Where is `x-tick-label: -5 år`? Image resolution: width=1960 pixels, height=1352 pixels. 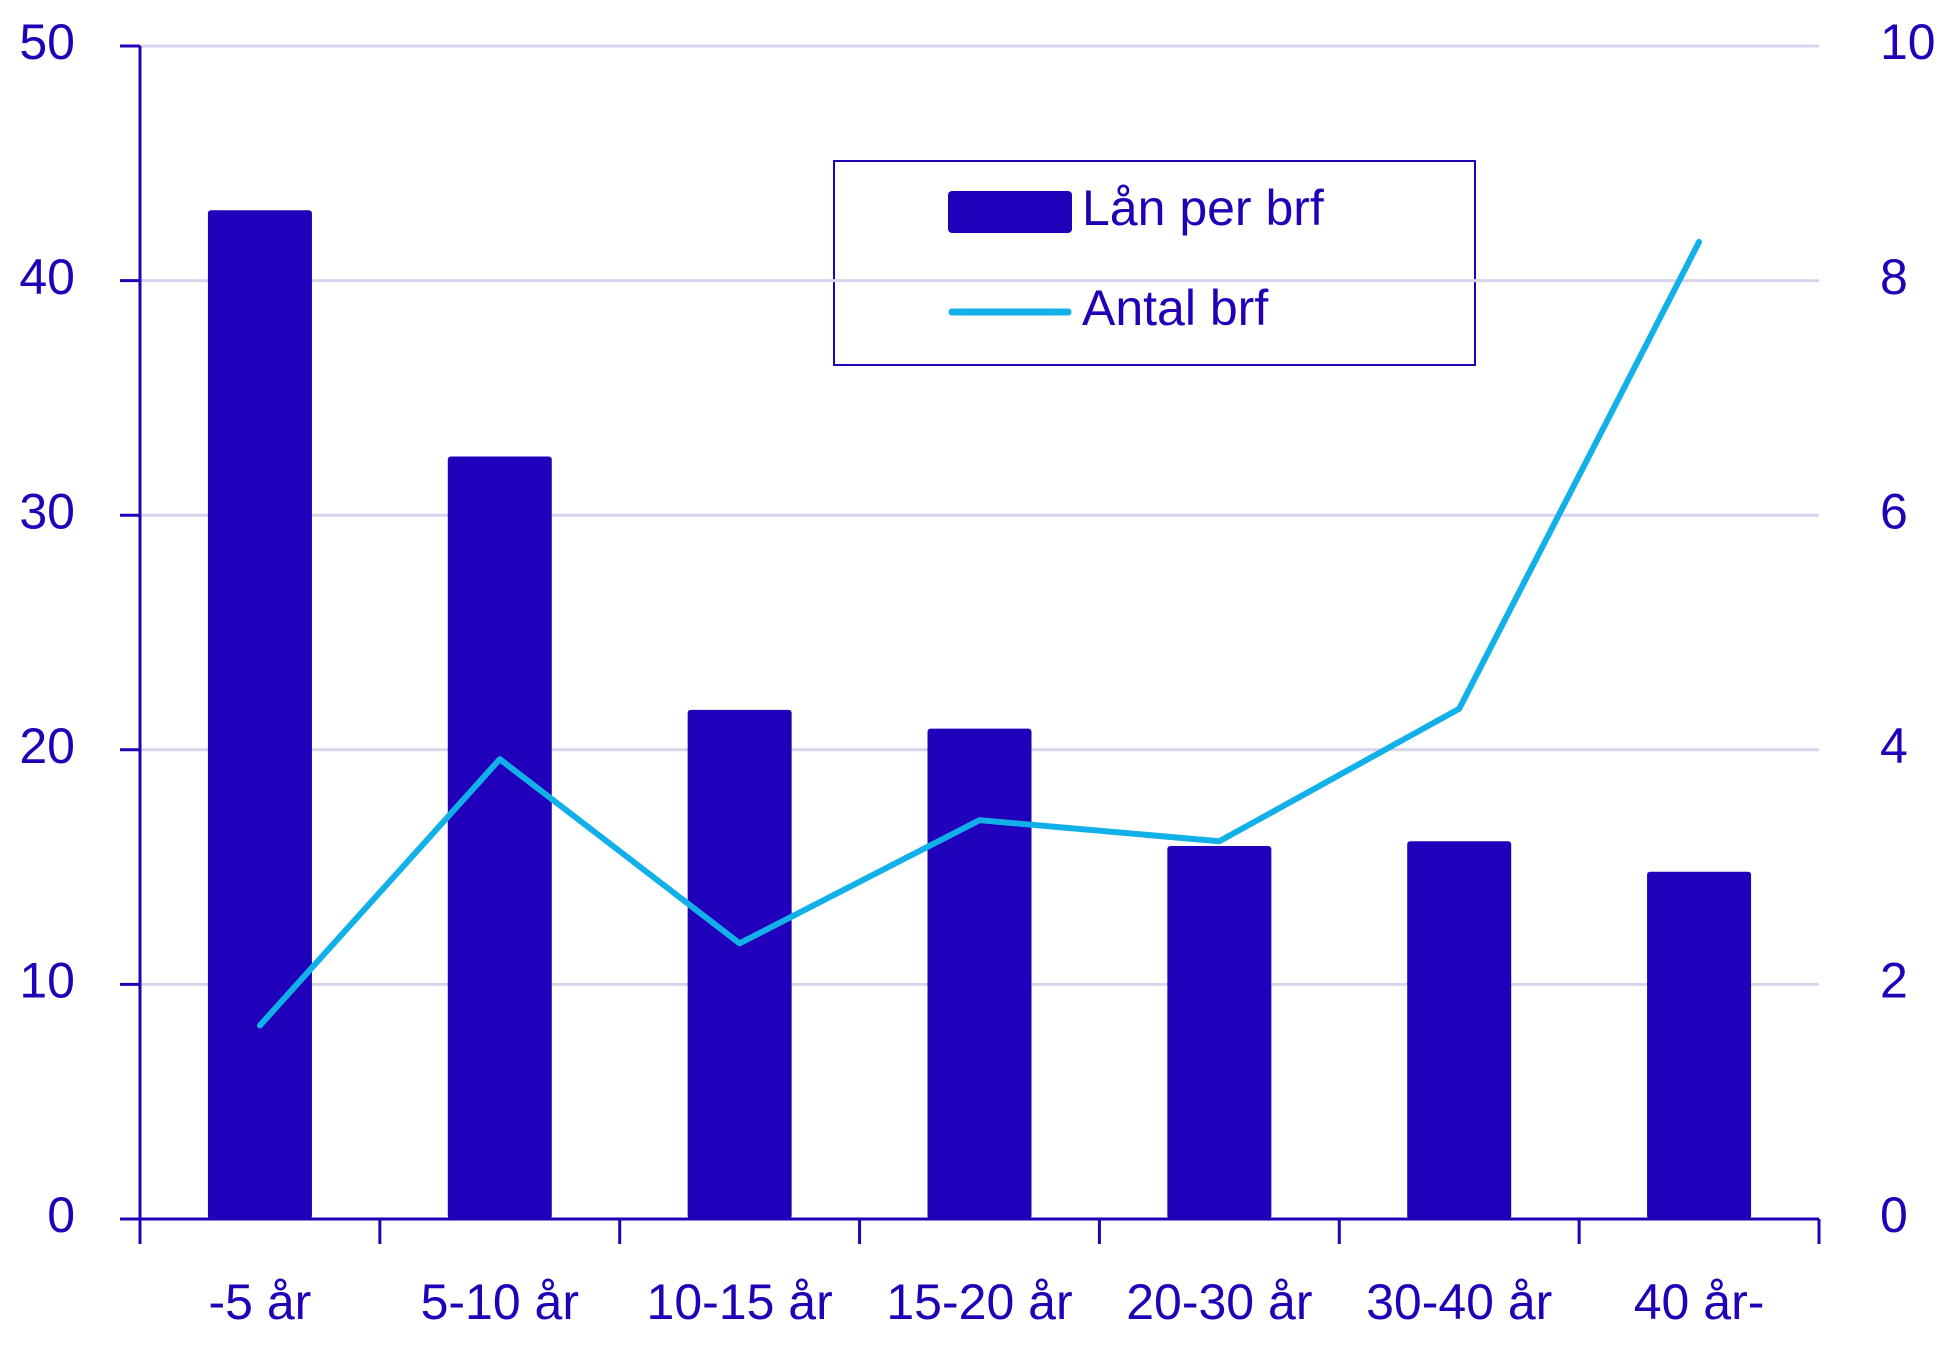 x-tick-label: -5 år is located at coordinates (260, 1302).